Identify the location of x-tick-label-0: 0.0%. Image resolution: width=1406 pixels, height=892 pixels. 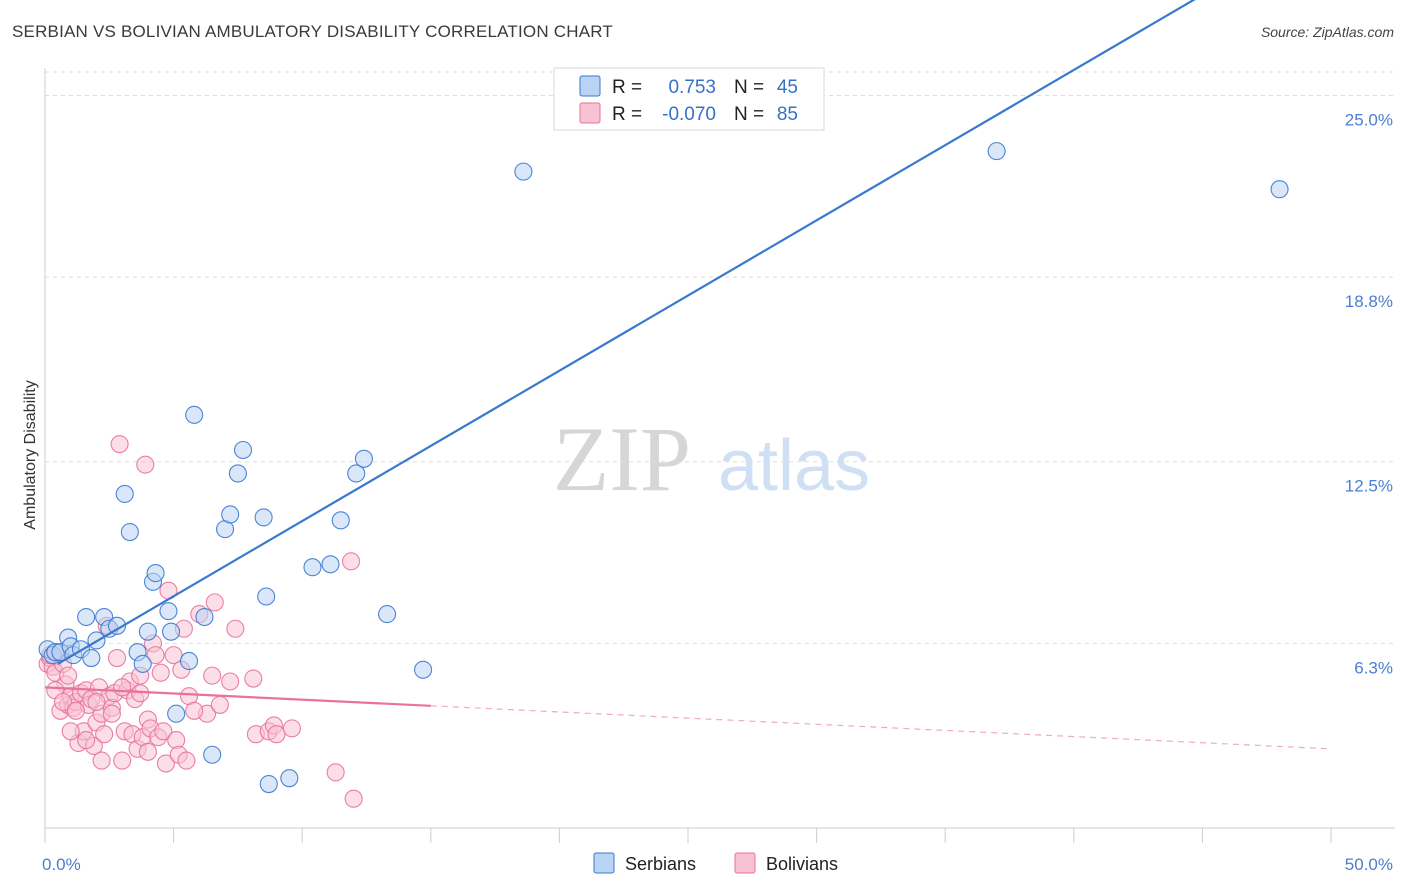
(61, 864).